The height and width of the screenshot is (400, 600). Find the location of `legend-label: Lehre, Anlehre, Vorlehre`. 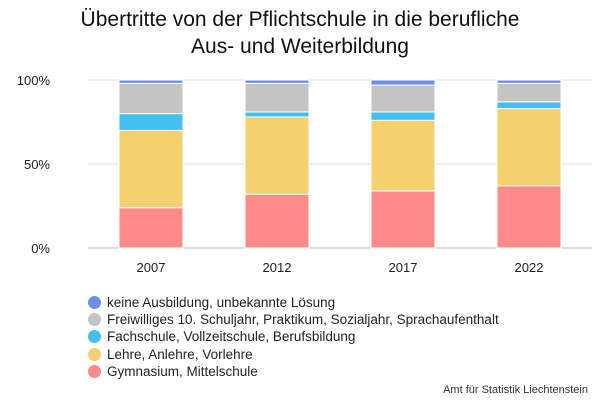

legend-label: Lehre, Anlehre, Vorlehre is located at coordinates (180, 354).